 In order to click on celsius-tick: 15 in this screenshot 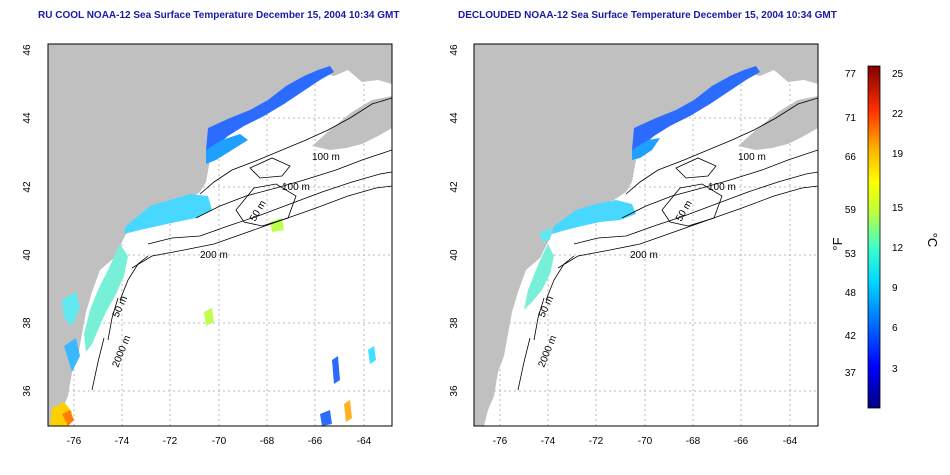, I will do `click(898, 208)`.